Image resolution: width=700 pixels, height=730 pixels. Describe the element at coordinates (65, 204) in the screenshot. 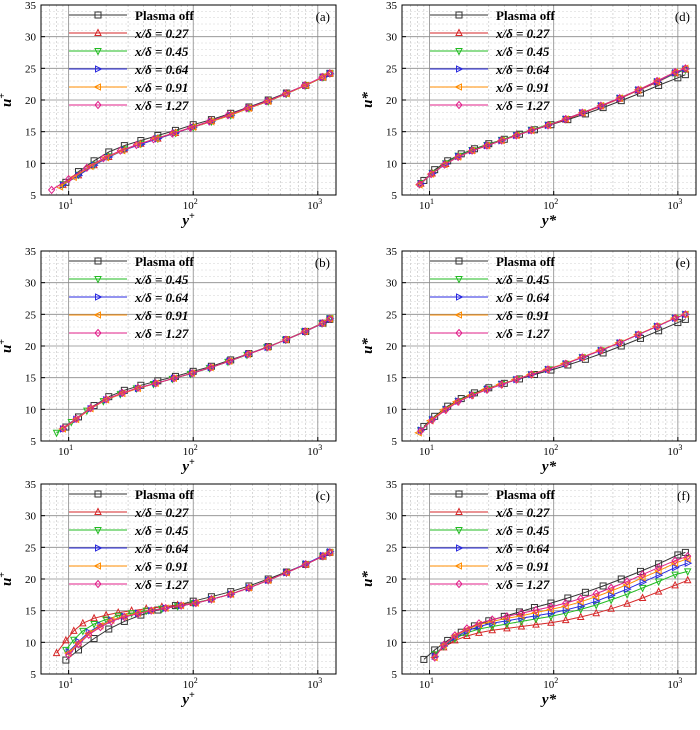

I see `x-tick-label: 10¹` at that location.